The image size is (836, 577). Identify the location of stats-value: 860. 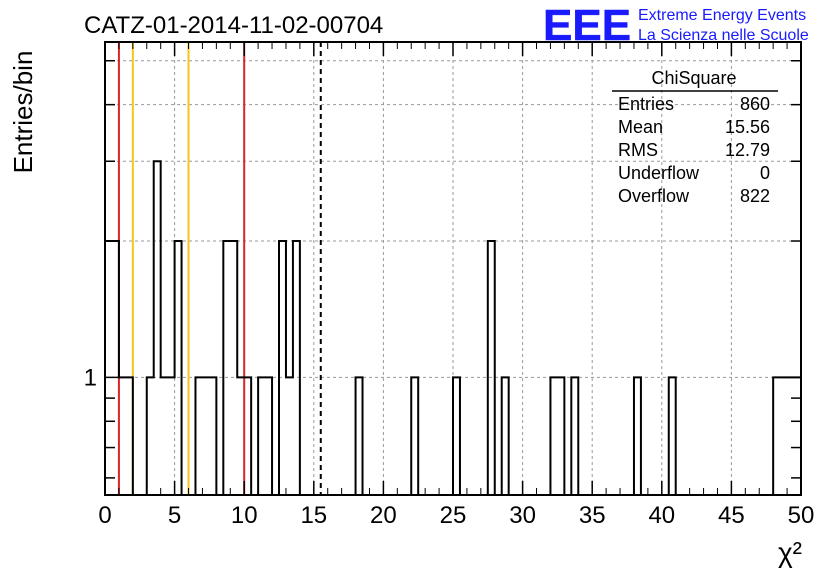
(755, 104).